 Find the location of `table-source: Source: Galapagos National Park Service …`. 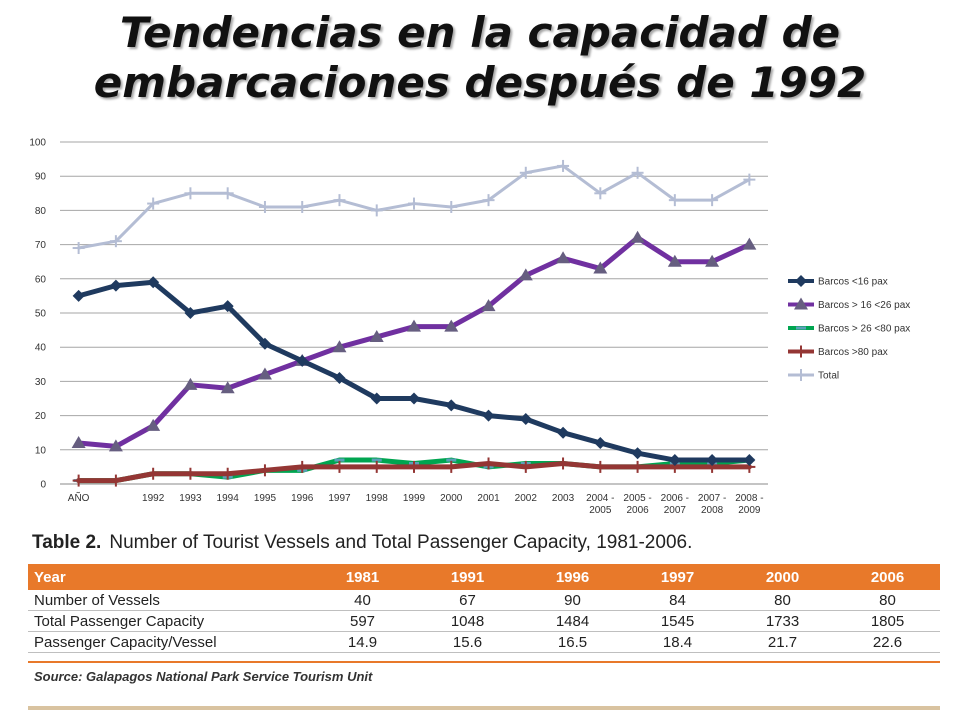

table-source: Source: Galapagos National Park Service … is located at coordinates (203, 676).